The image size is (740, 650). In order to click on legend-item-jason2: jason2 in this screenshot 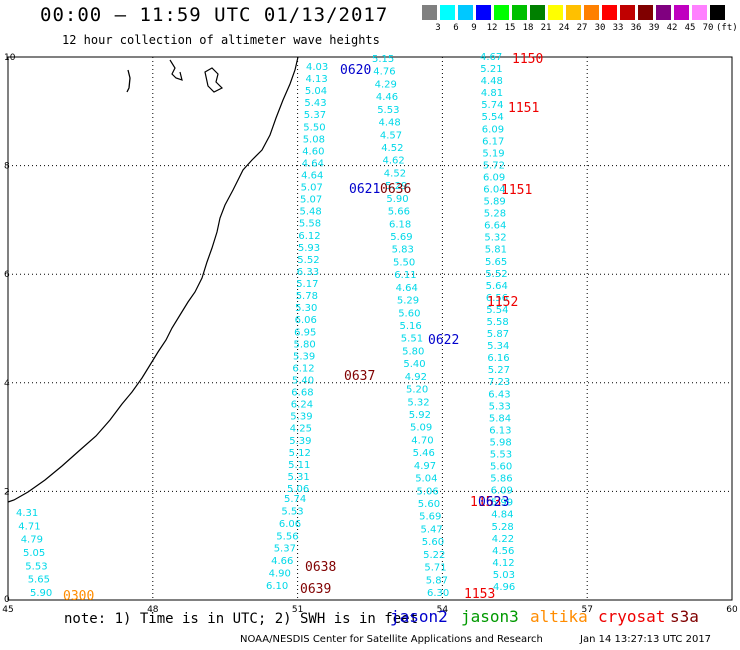, I will do `click(419, 616)`.